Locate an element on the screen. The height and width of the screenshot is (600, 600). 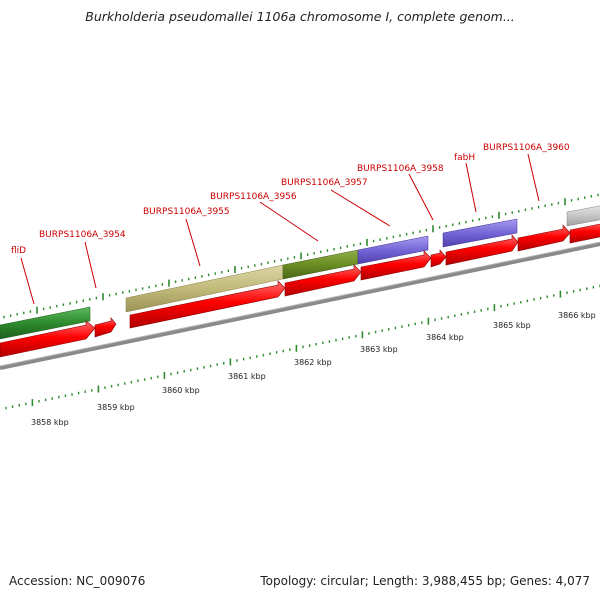
gene-label-burps1106a-3960: BURPS1106A_3960 is located at coordinates (526, 148).